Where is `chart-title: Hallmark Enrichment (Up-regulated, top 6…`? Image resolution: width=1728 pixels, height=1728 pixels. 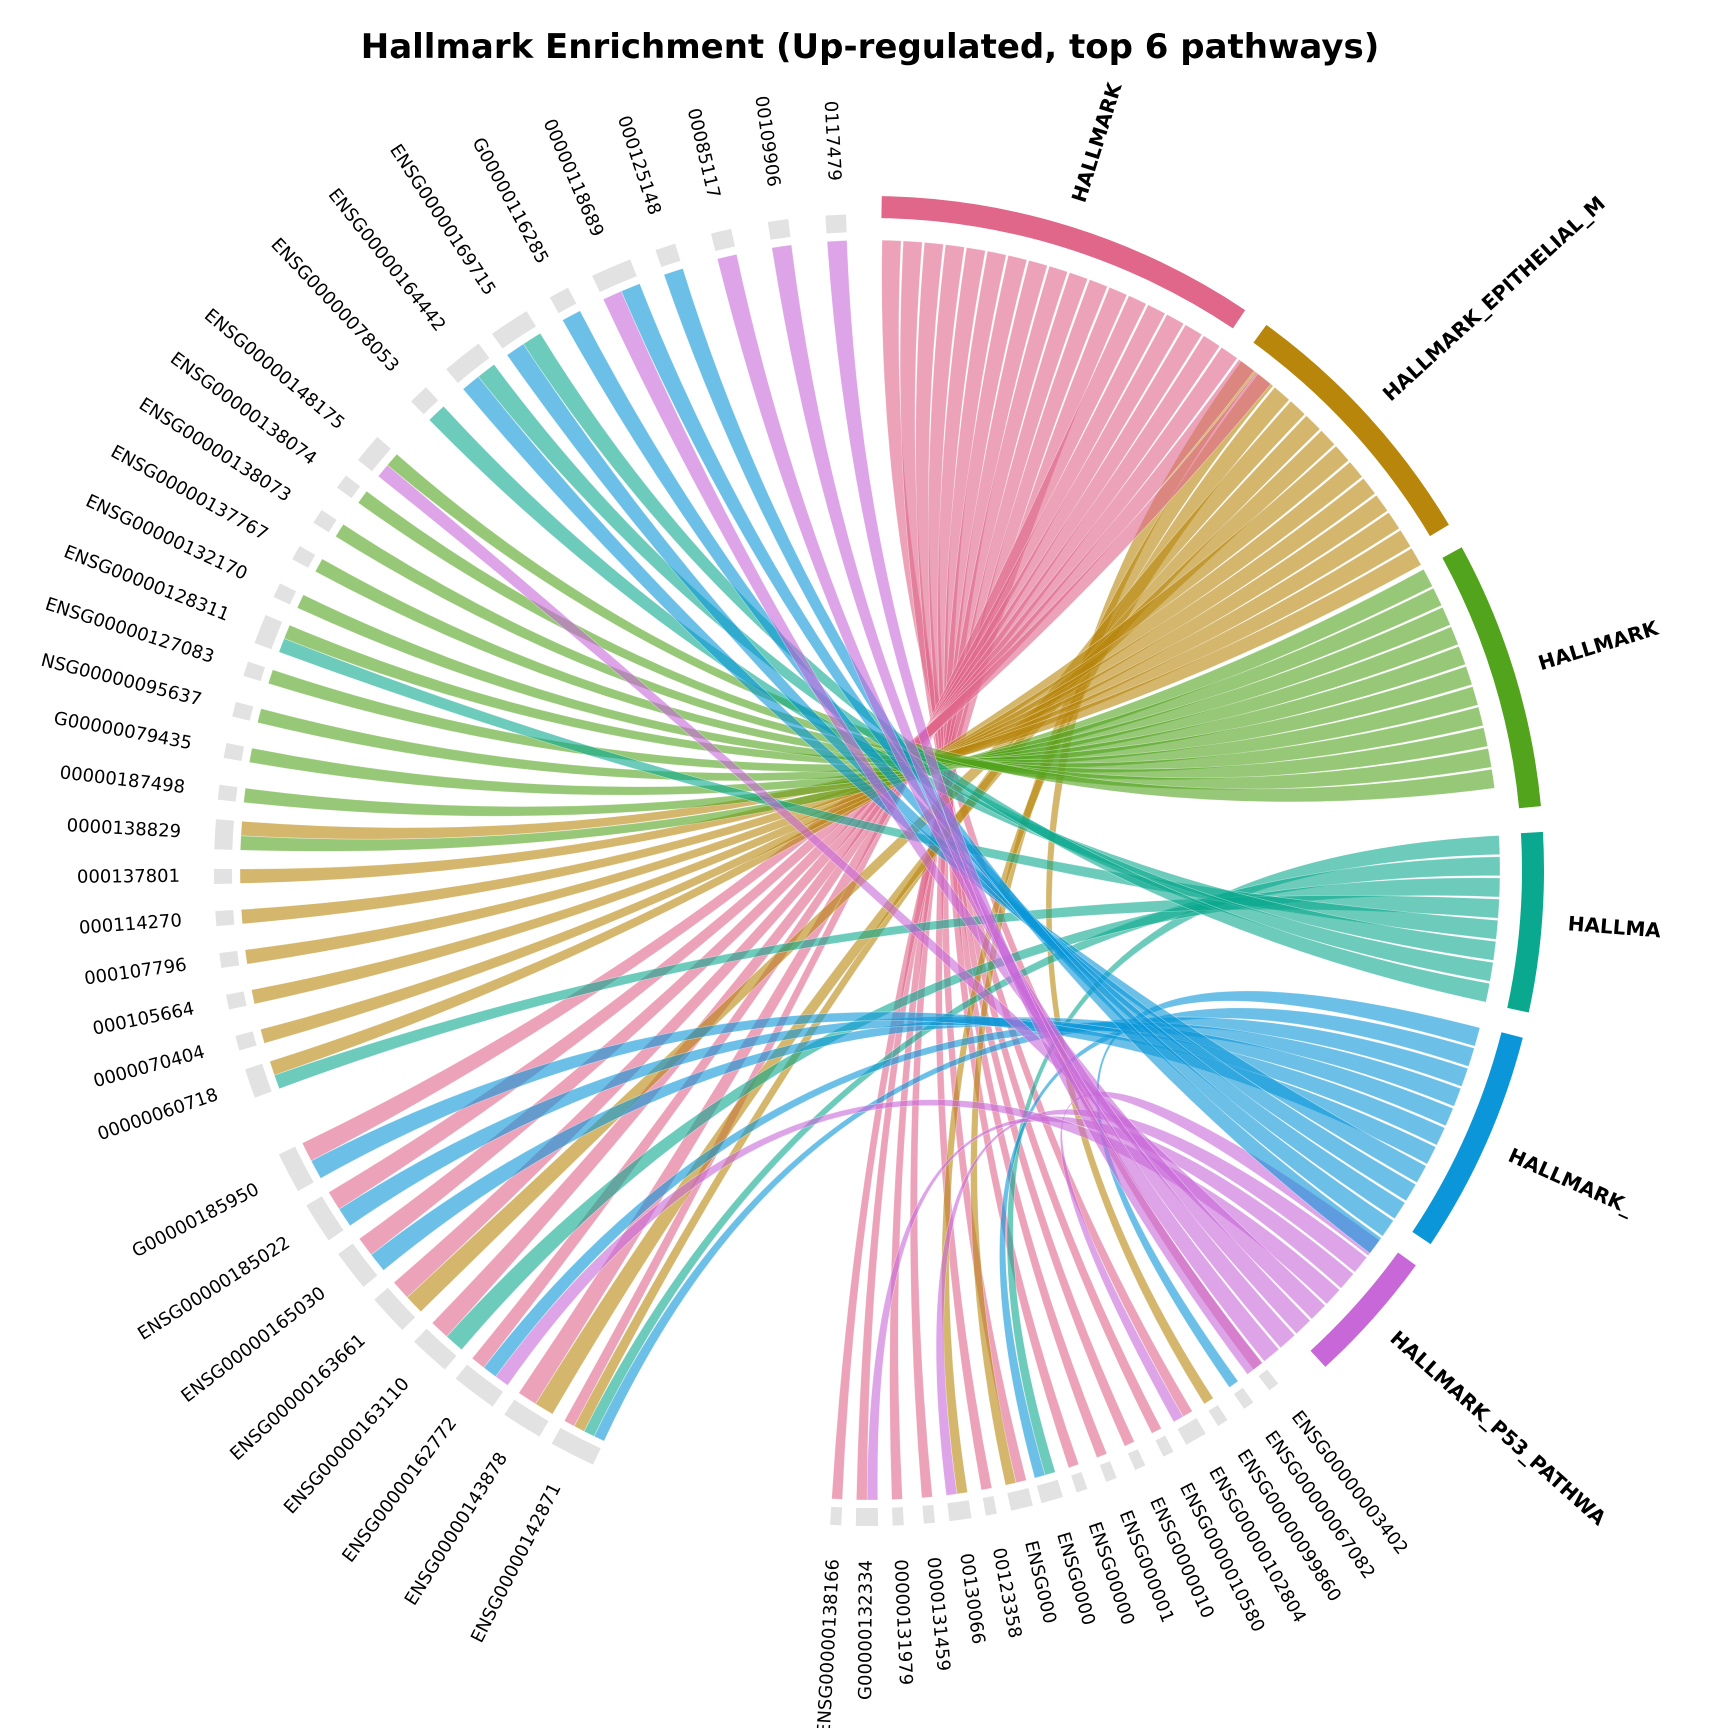 chart-title: Hallmark Enrichment (Up-regulated, top 6… is located at coordinates (870, 47).